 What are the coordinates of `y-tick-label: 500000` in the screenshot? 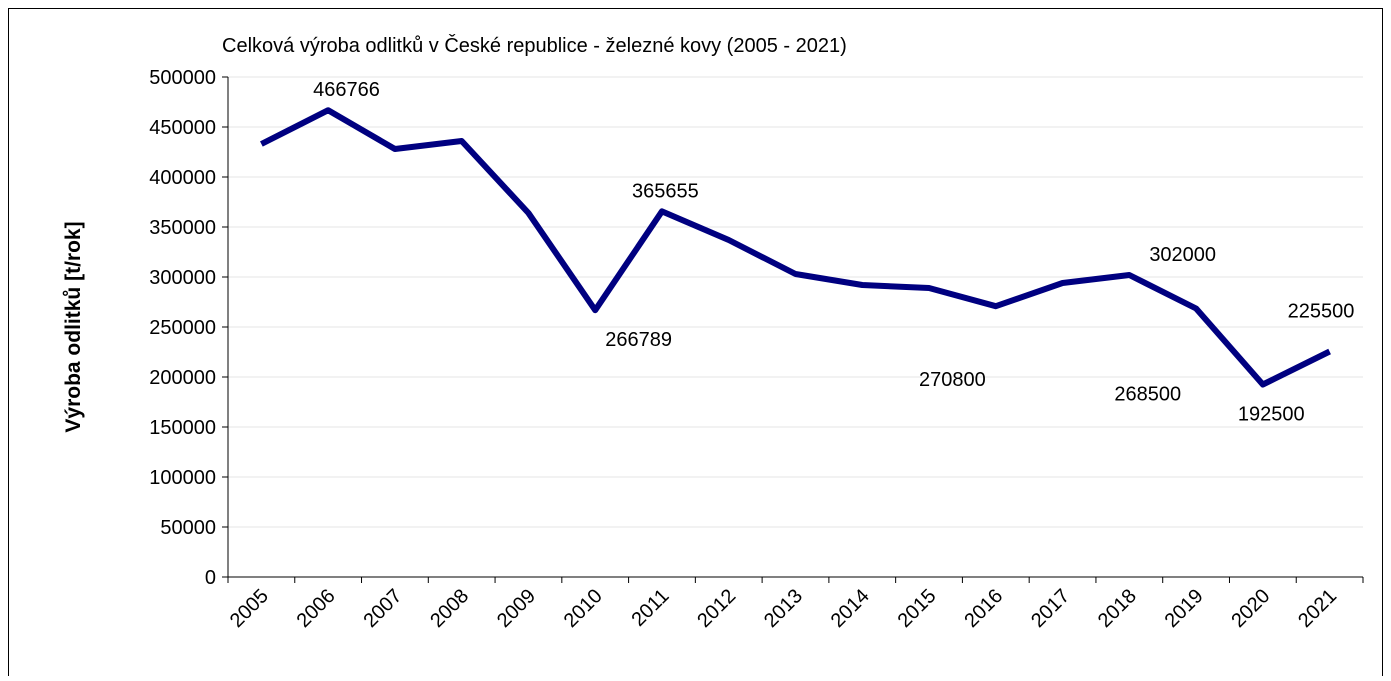 It's located at (182, 78).